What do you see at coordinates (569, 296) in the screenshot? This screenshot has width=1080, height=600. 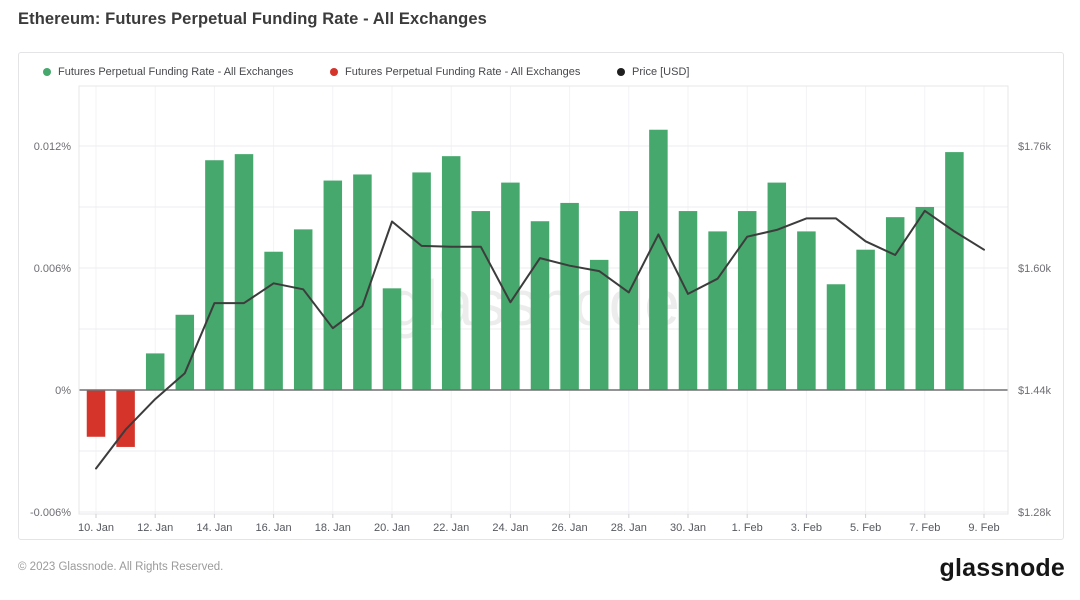 I see `funding-bar-26. Jan` at bounding box center [569, 296].